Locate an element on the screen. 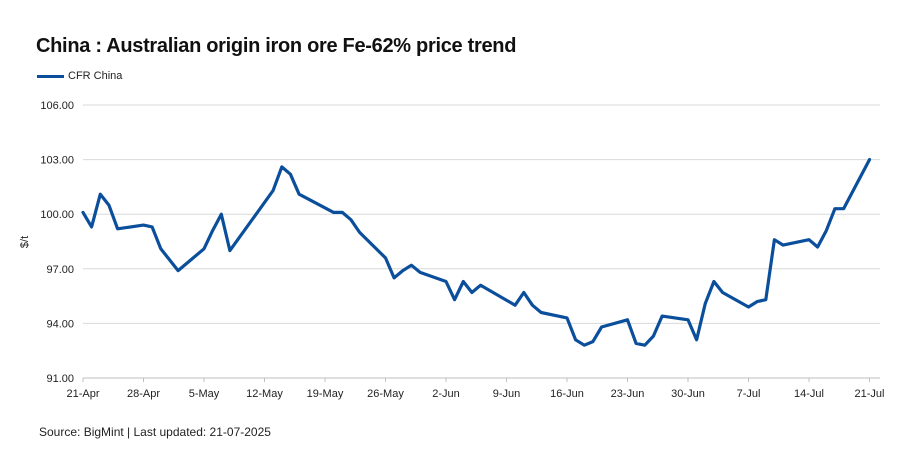  x-tick-label: 5-May is located at coordinates (204, 394).